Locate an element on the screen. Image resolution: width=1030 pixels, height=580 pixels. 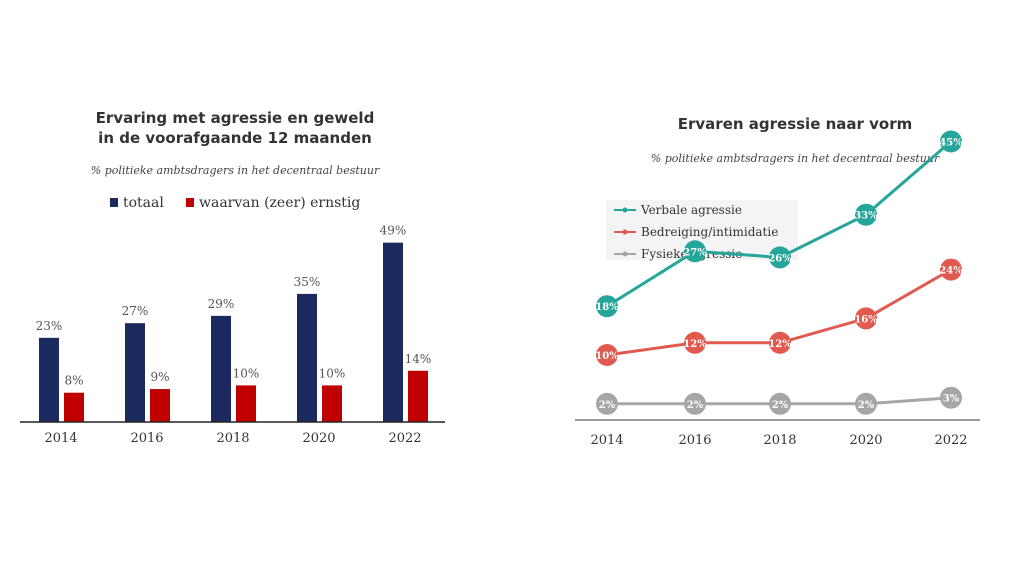
legend-label-1: Bedreiging/intimidatie is located at coordinates (709, 232).